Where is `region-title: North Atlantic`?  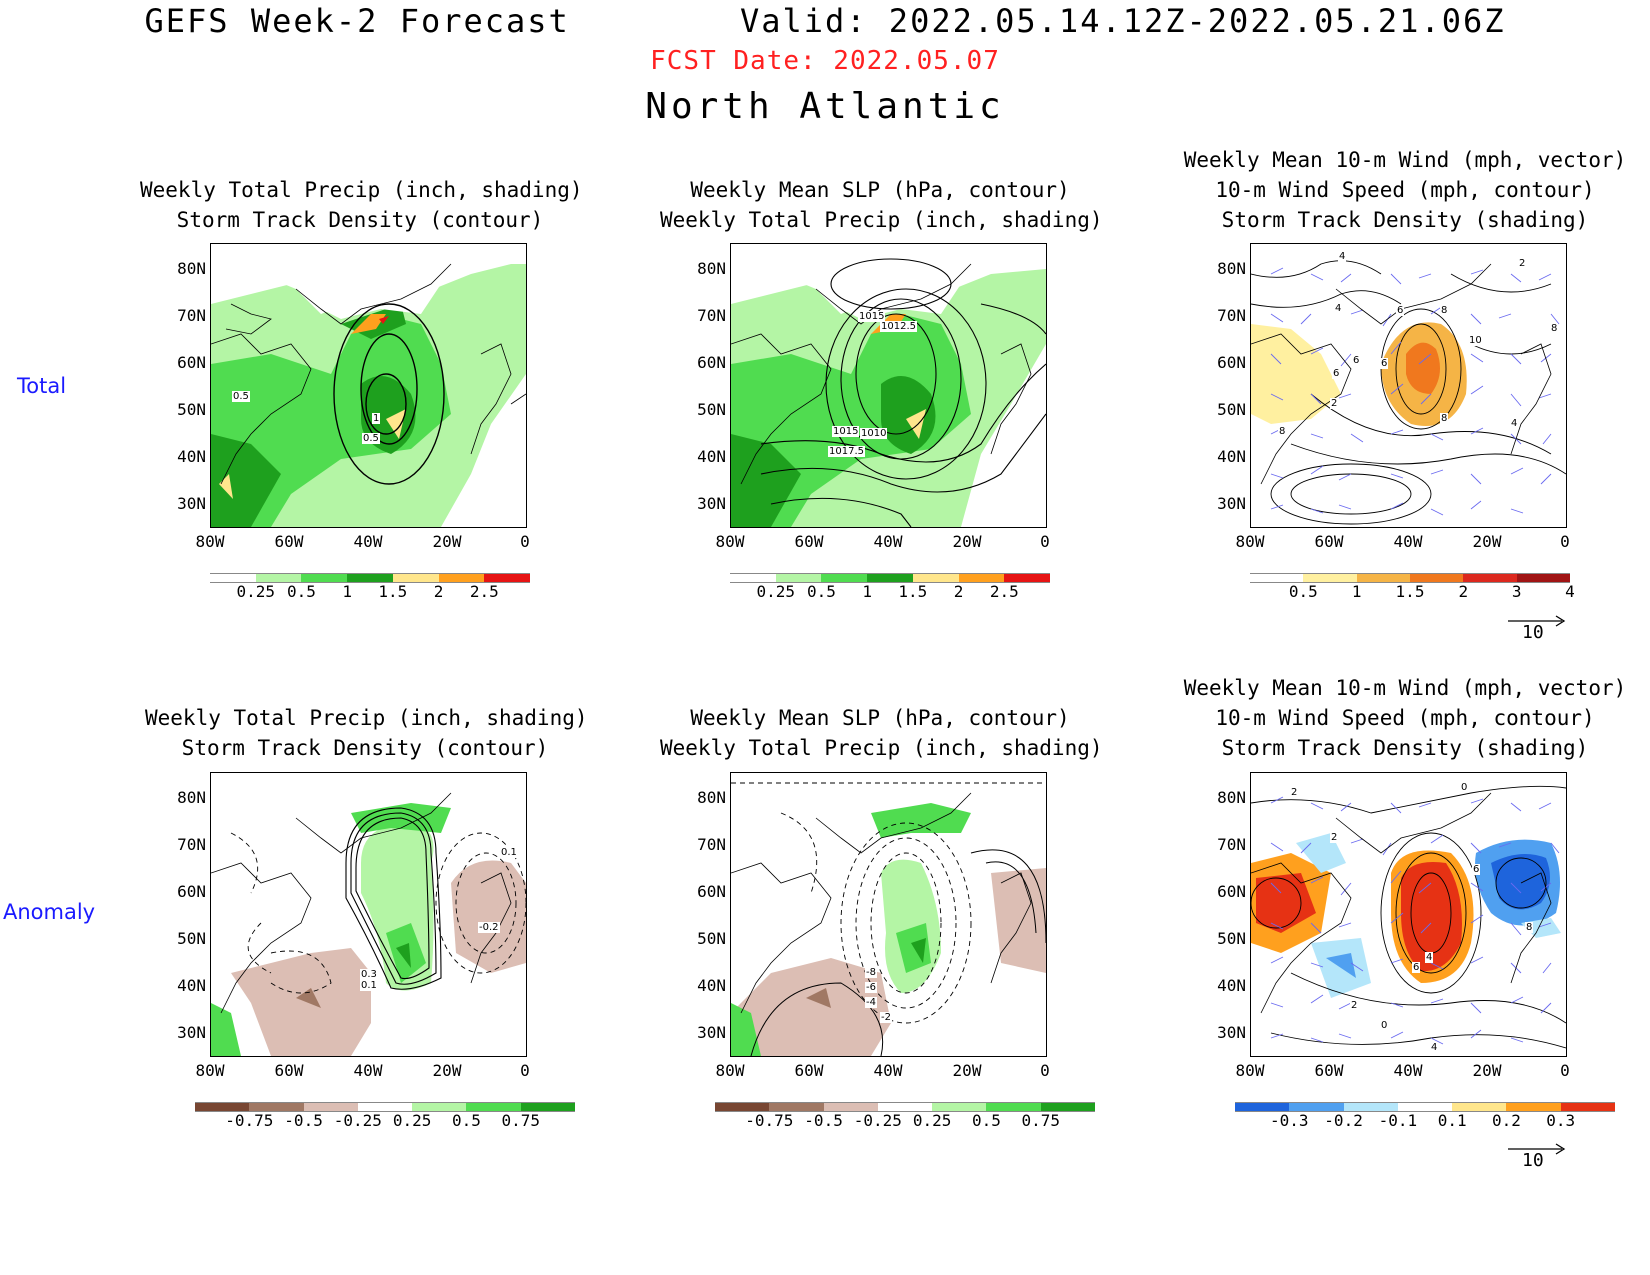 region-title: North Atlantic is located at coordinates (825, 106).